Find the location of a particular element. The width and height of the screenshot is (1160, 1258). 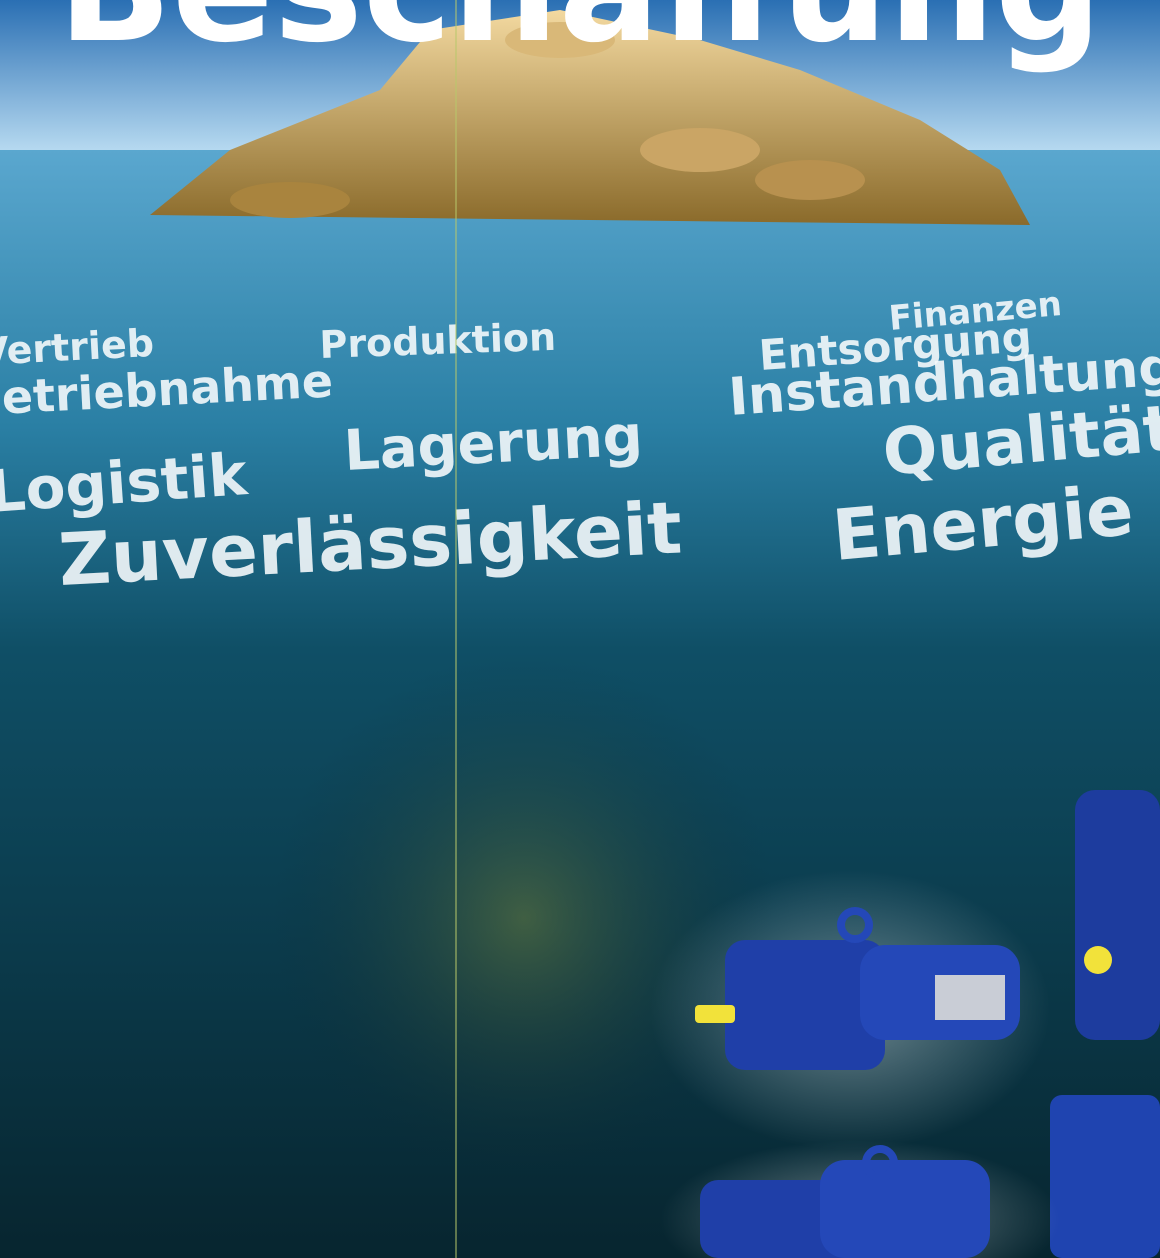

word: Vertrieb is located at coordinates (77, 347).